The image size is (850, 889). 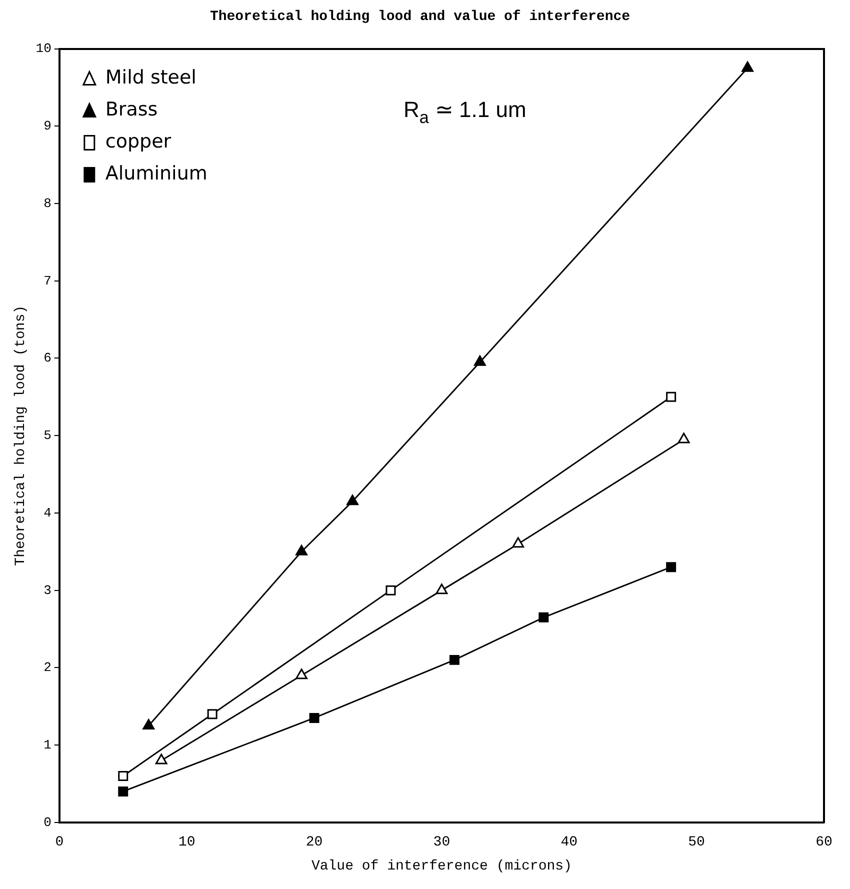 What do you see at coordinates (59, 842) in the screenshot?
I see `x-tick-label: 0` at bounding box center [59, 842].